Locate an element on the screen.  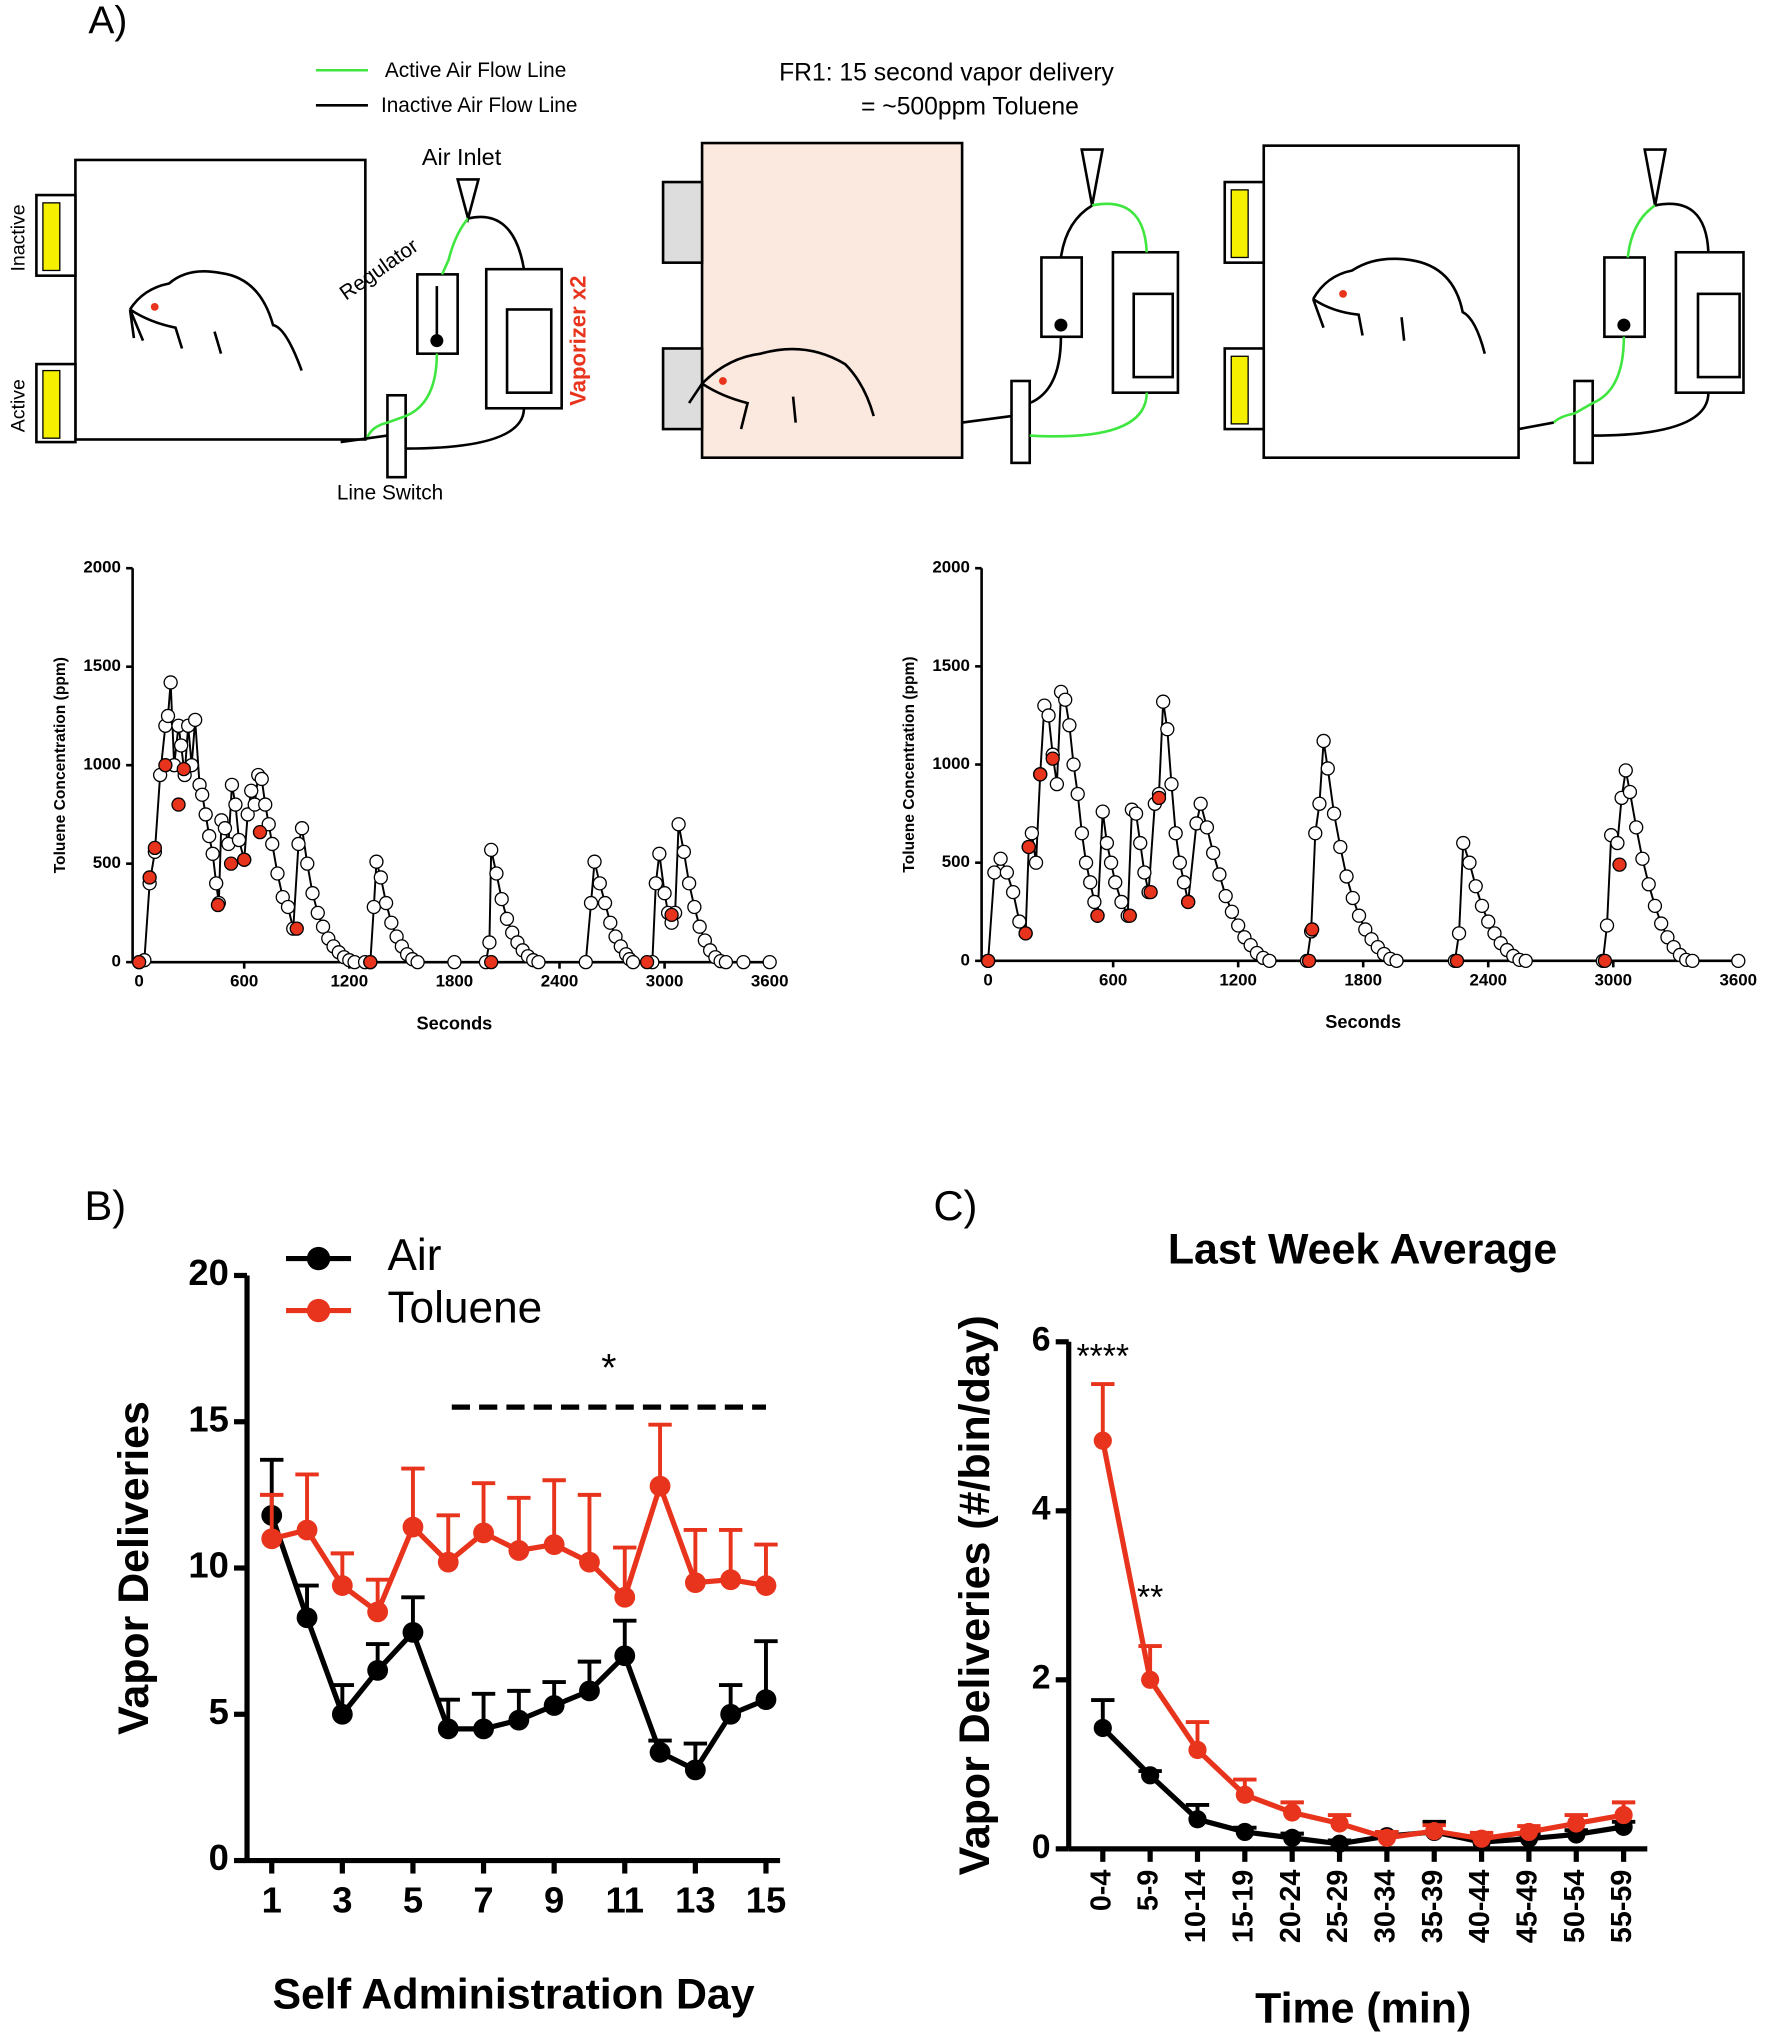
mouse-eye is located at coordinates (1343, 293).